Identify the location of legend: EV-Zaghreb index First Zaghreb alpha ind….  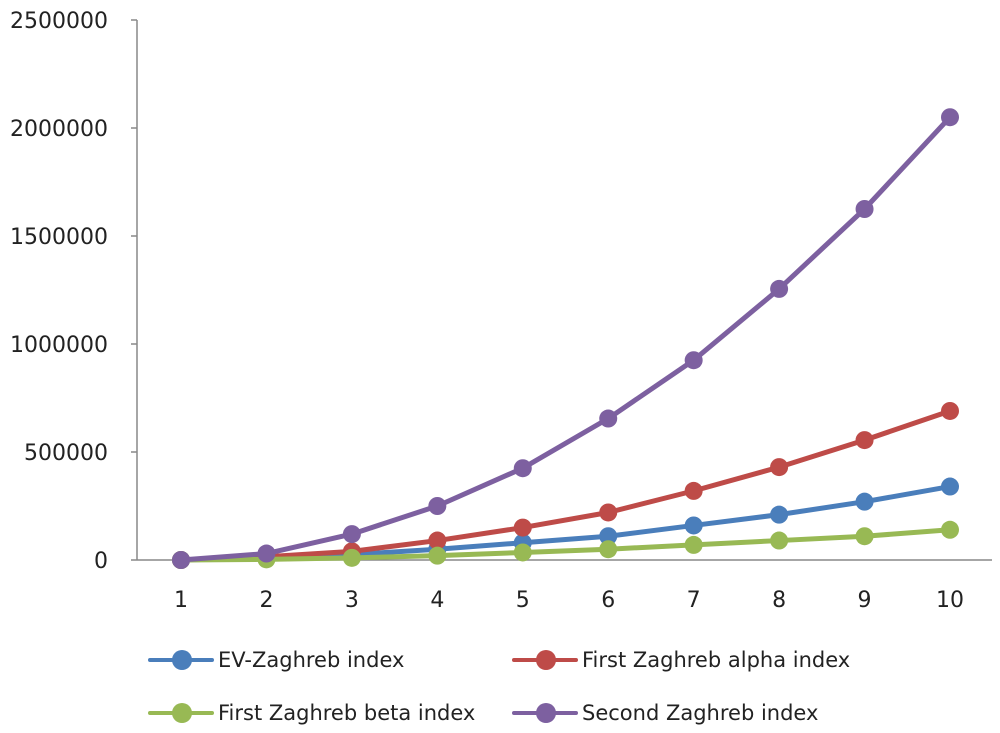
(500, 680).